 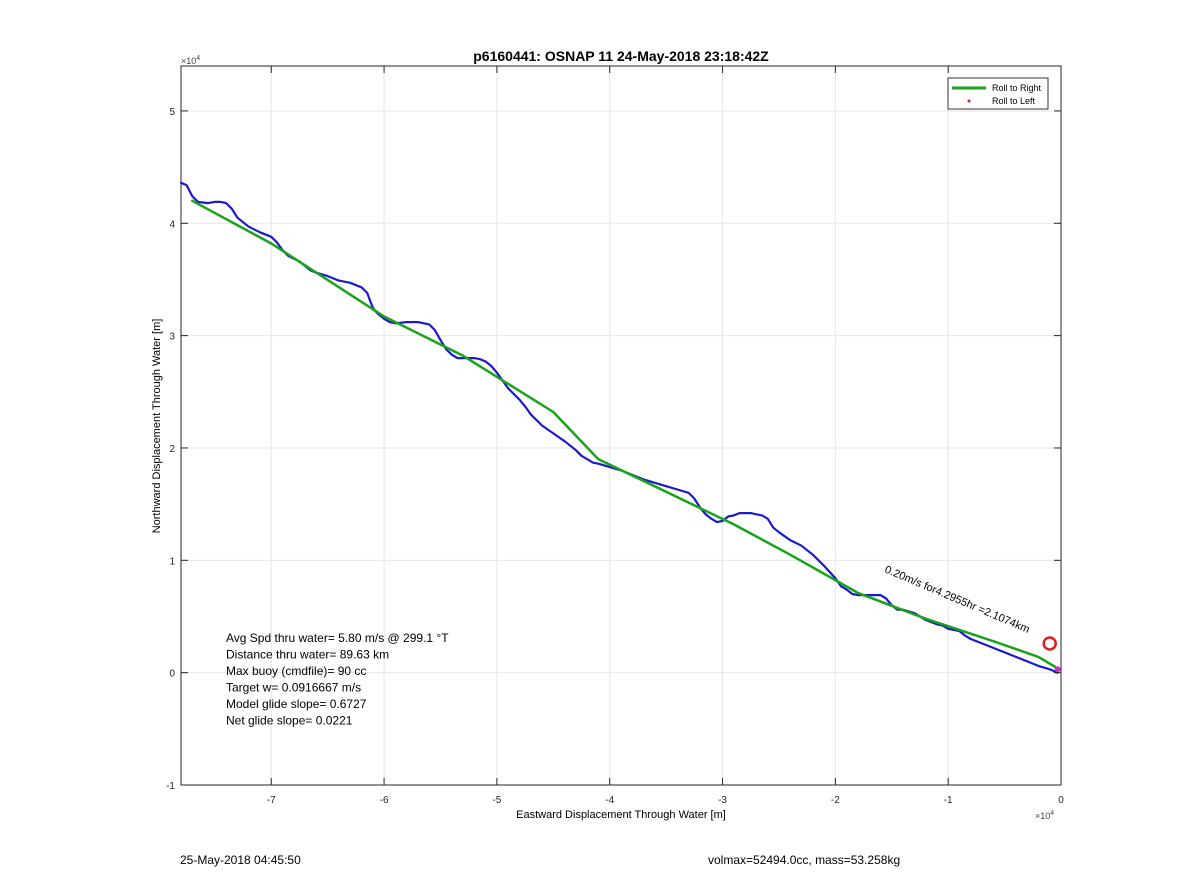 What do you see at coordinates (240, 860) in the screenshot?
I see `footer-timestamp: 25-May-2018 04:45:50` at bounding box center [240, 860].